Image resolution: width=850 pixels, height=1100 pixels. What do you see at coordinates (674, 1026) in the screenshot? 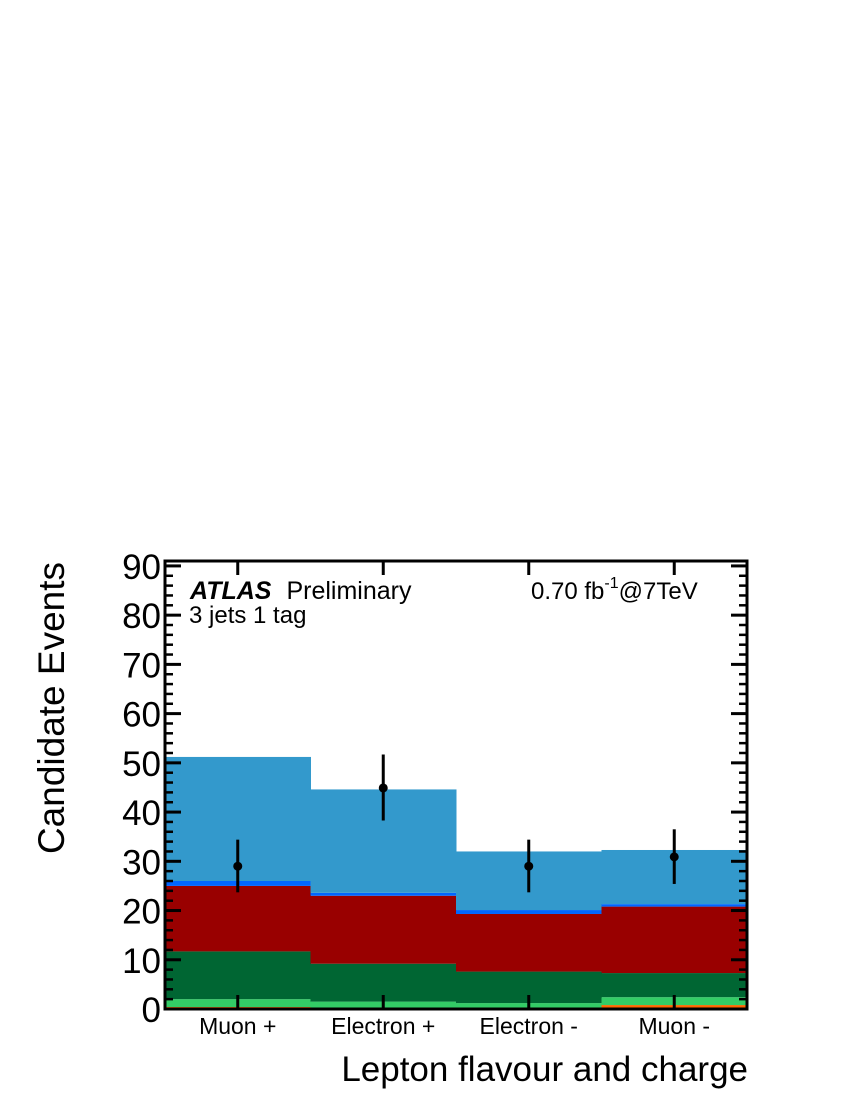
I see `x-category-label: Muon -` at bounding box center [674, 1026].